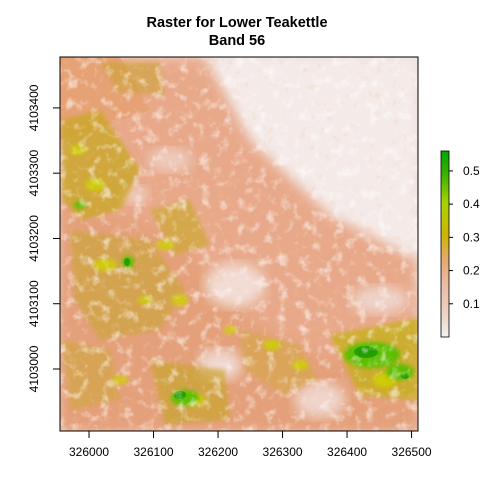 This screenshot has width=504, height=504. Describe the element at coordinates (471, 271) in the screenshot. I see `colorbar-tick-label: 0.2` at that location.